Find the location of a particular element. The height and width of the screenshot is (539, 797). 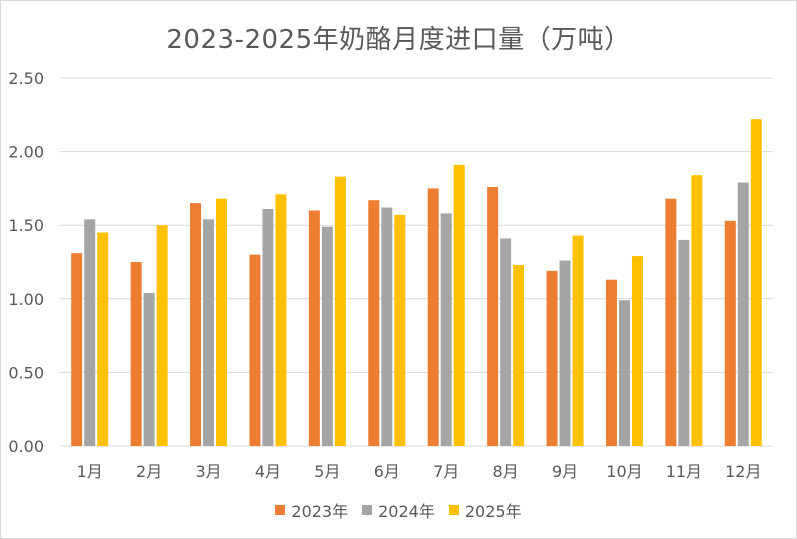

x-tick-label: 3月 is located at coordinates (208, 471).